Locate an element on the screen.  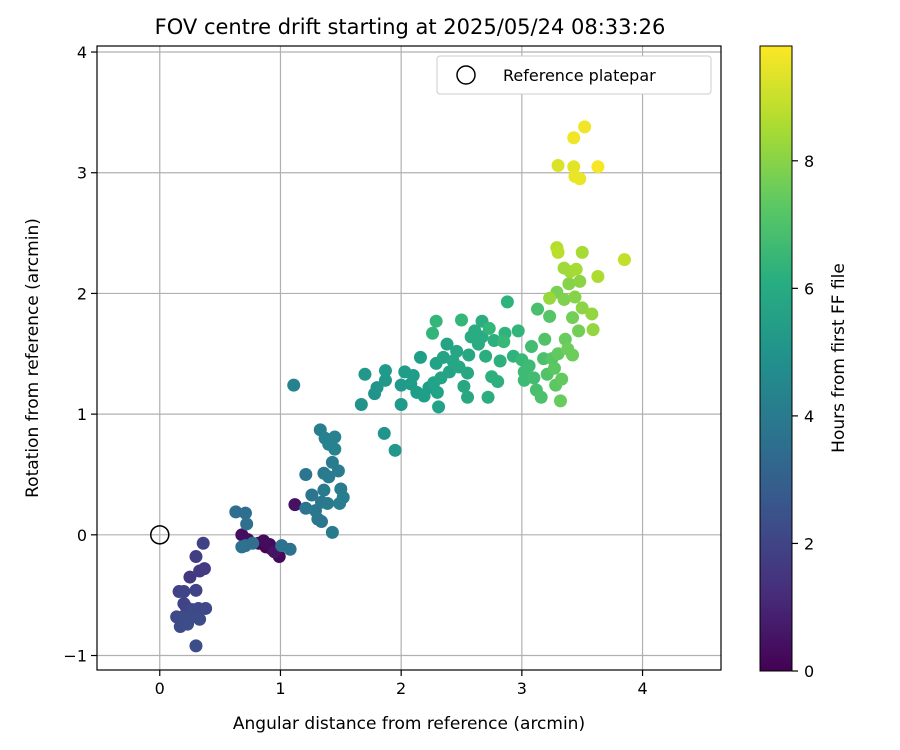
x-axis-label: Angular distance from reference (arcmin) is located at coordinates (409, 724).